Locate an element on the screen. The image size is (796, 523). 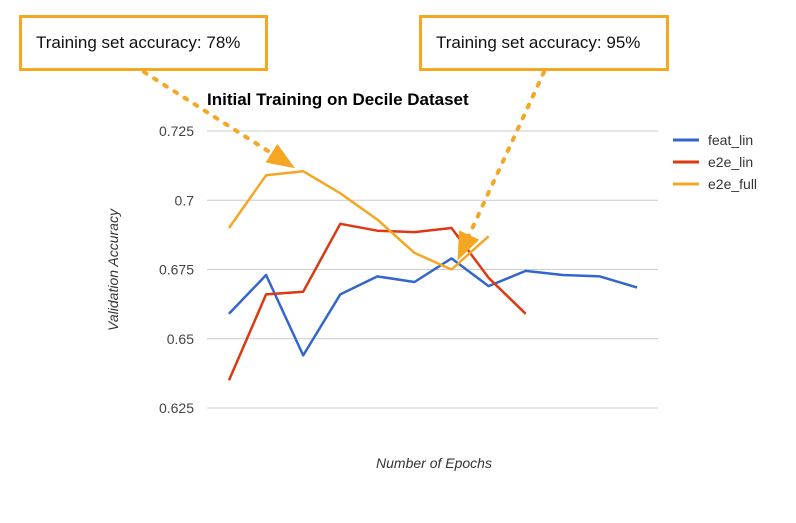
y-tick-labels: 0.725 0.7 0.675 0.65 0.625 is located at coordinates (176, 269).